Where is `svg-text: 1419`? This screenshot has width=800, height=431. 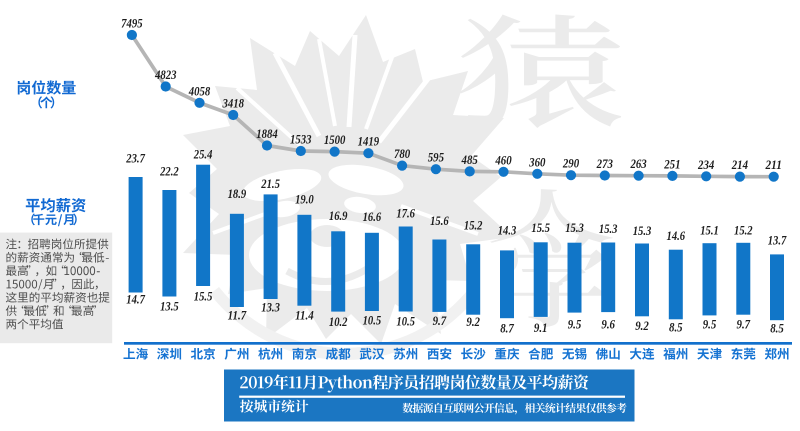 svg-text: 1419 is located at coordinates (369, 141).